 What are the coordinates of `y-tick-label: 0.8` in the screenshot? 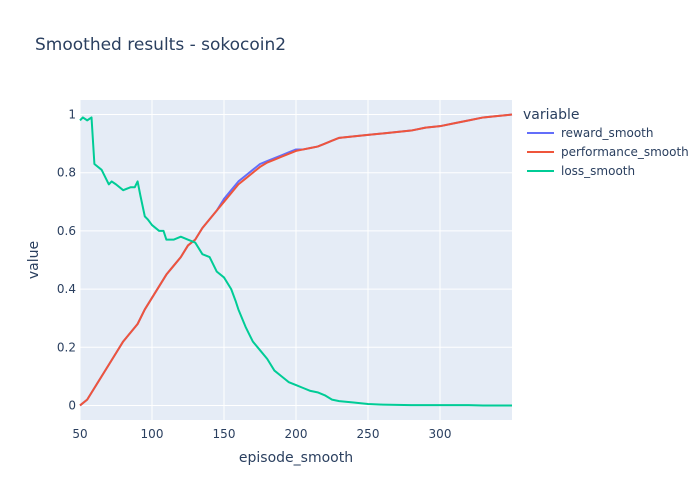 It's located at (66, 173).